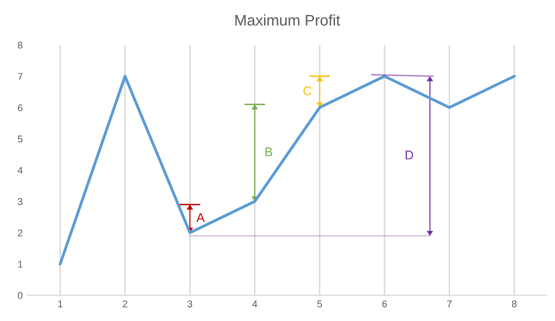 The image size is (555, 321). What do you see at coordinates (125, 304) in the screenshot?
I see `x-tick-label: 2` at bounding box center [125, 304].